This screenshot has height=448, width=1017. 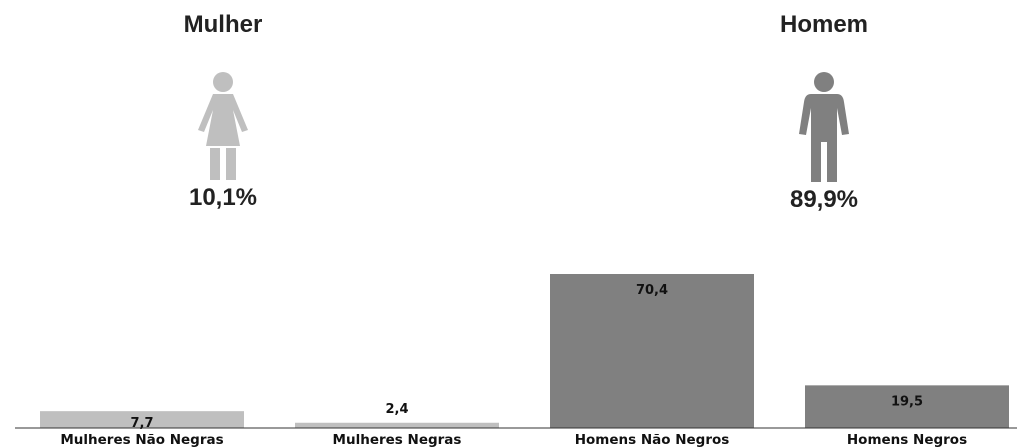 What do you see at coordinates (907, 440) in the screenshot?
I see `category-label-3: Homens Negros` at bounding box center [907, 440].